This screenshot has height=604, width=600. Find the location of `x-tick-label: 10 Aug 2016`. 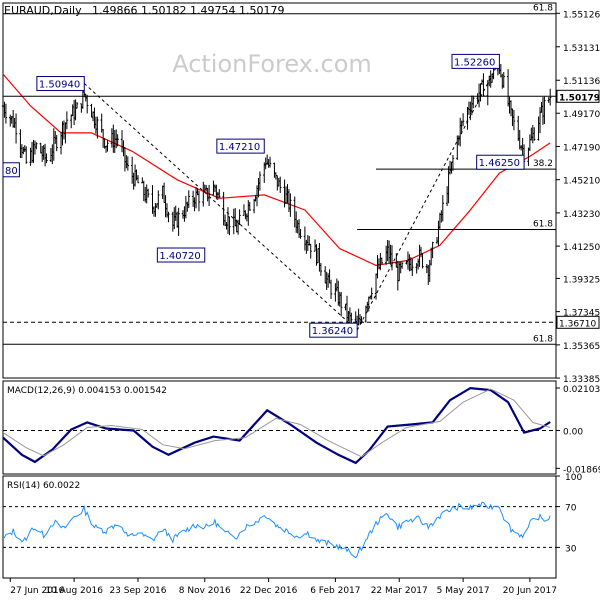

x-tick-label: 10 Aug 2016 is located at coordinates (74, 591).